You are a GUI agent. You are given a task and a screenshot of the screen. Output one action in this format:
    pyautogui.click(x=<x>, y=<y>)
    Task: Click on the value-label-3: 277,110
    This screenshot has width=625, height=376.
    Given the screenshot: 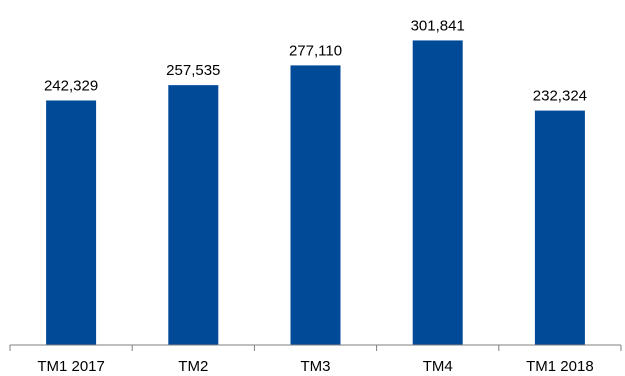 What is the action you would take?
    pyautogui.click(x=315, y=50)
    